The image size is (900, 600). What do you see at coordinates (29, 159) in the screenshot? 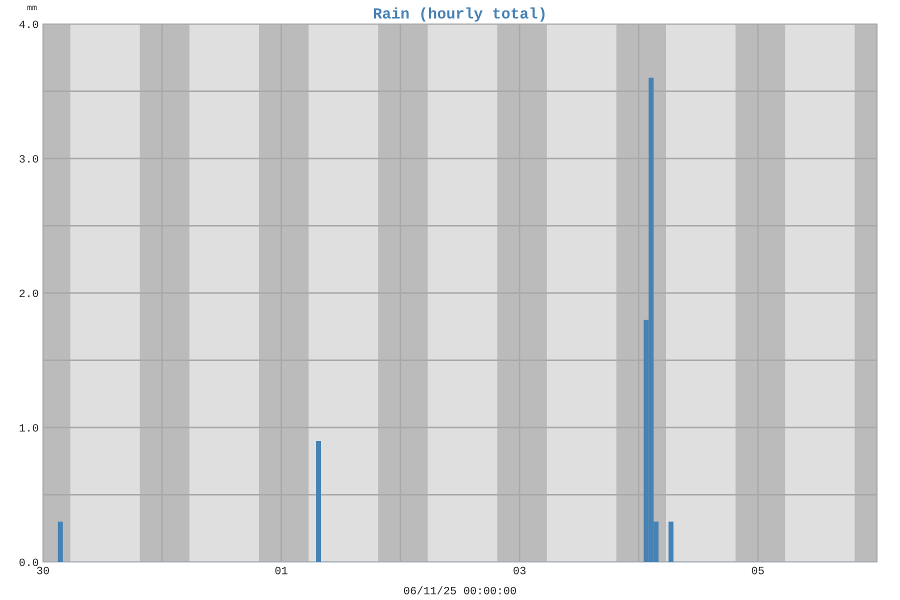
I see `y-tick-label: 3.0` at bounding box center [29, 159].